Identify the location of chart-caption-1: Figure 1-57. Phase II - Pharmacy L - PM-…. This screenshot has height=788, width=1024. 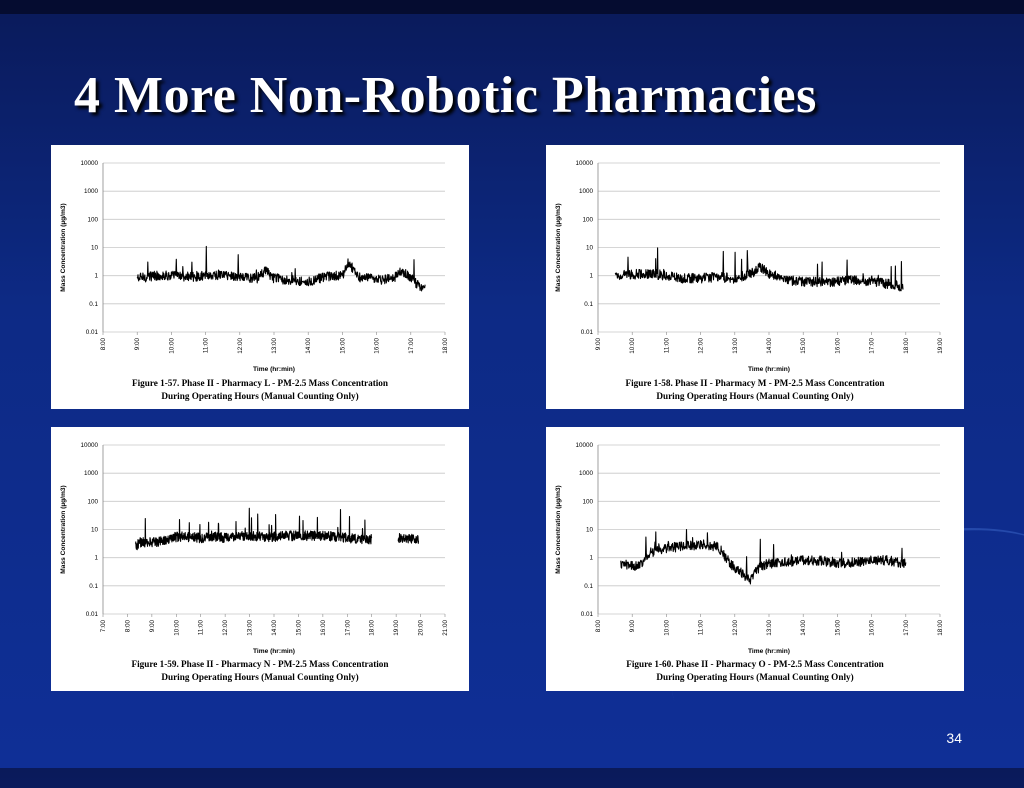
(260, 390).